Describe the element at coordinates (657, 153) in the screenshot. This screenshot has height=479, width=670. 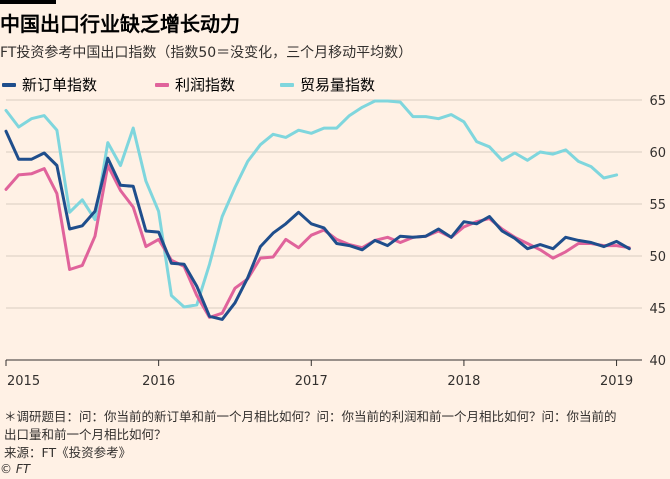
I see `y-tick-label: 60` at that location.